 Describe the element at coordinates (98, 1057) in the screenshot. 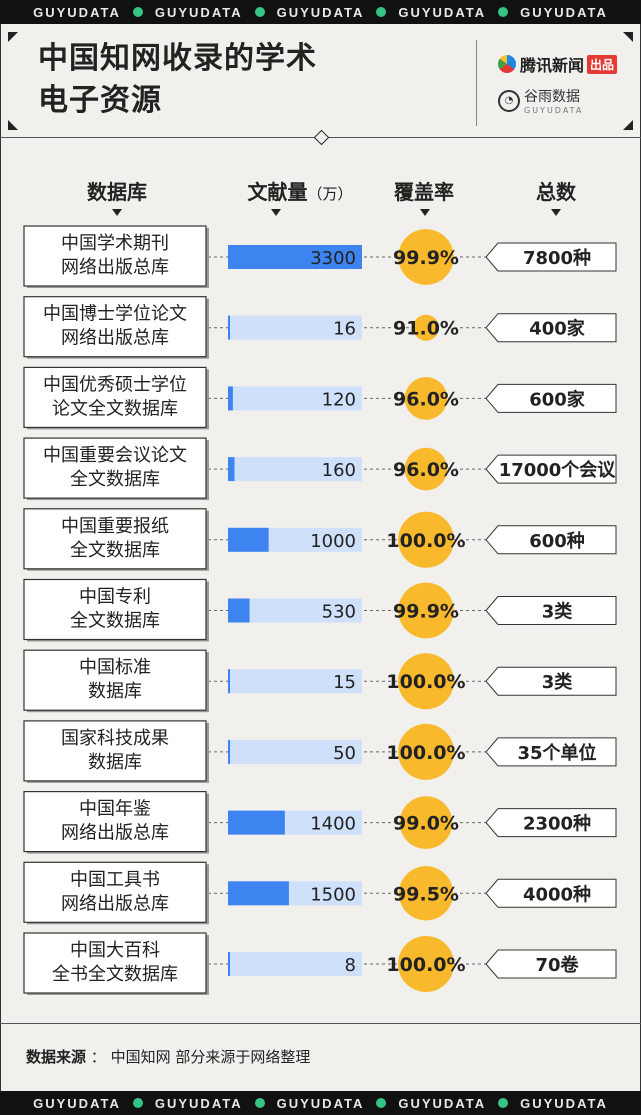

I see `source-colon: ：` at that location.